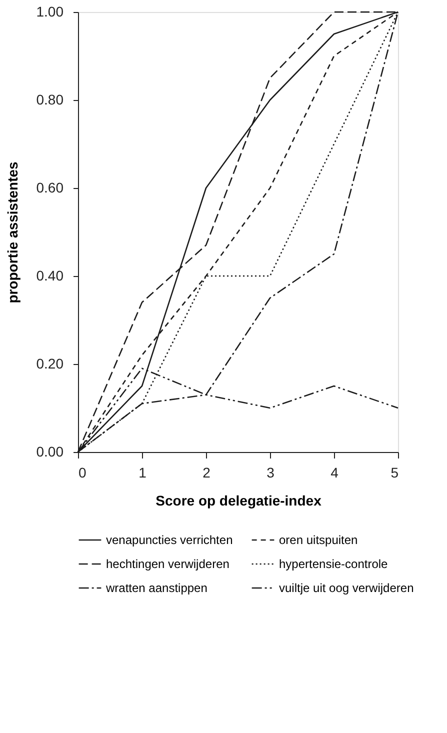 The height and width of the screenshot is (733, 447). What do you see at coordinates (50, 364) in the screenshot?
I see `y-tick-label: 0.20` at bounding box center [50, 364].